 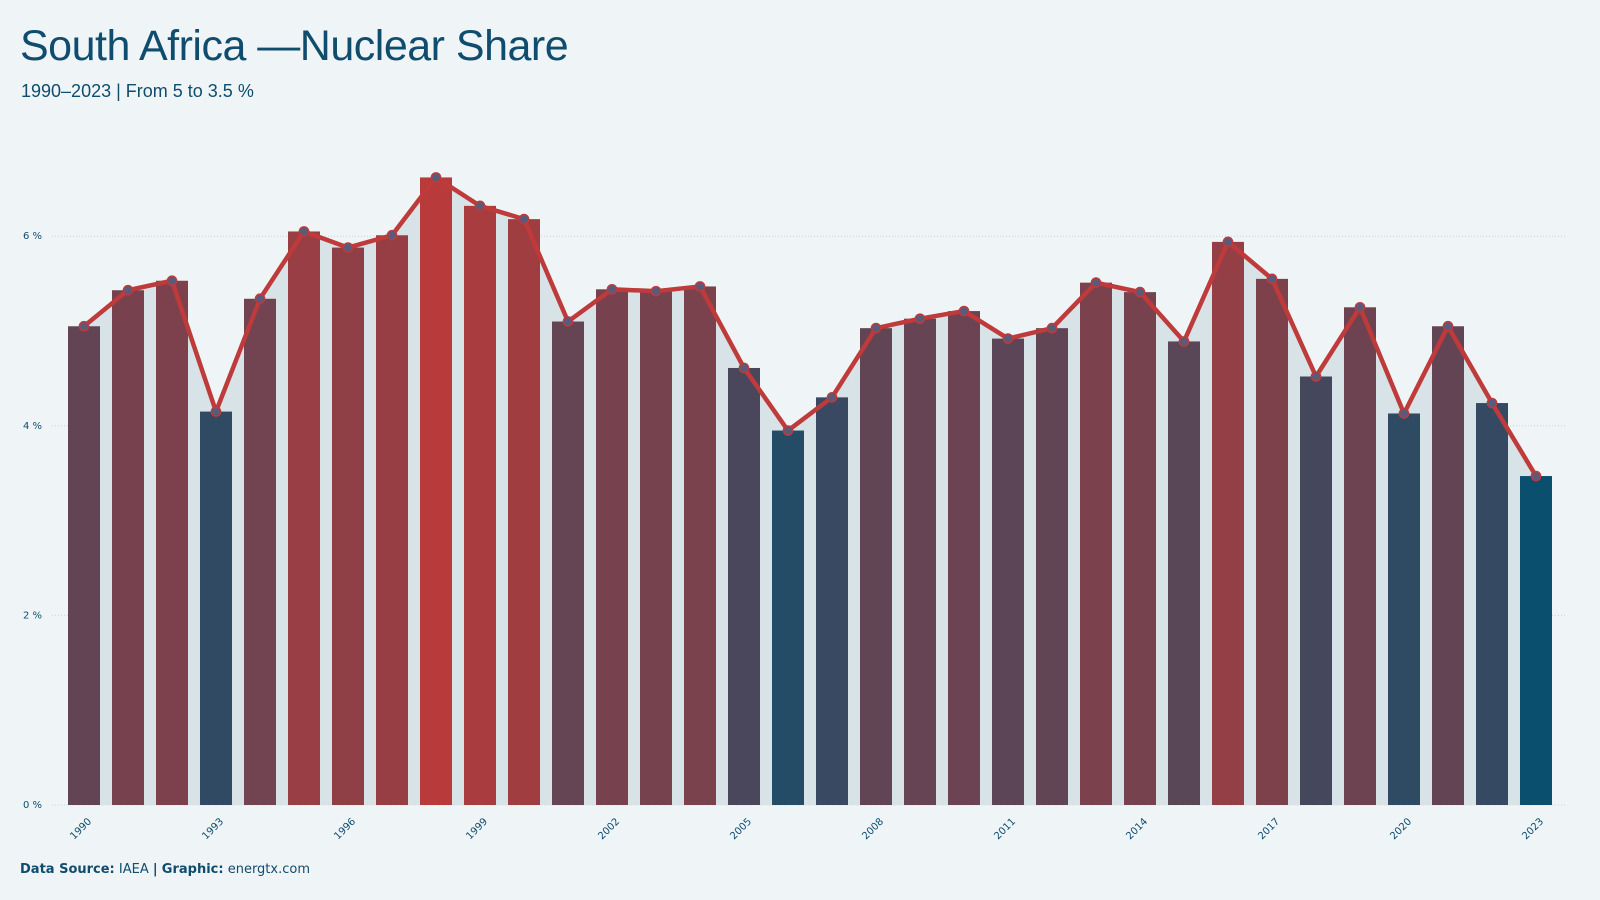 I want to click on x-tick-label: 2020, so click(x=1401, y=829).